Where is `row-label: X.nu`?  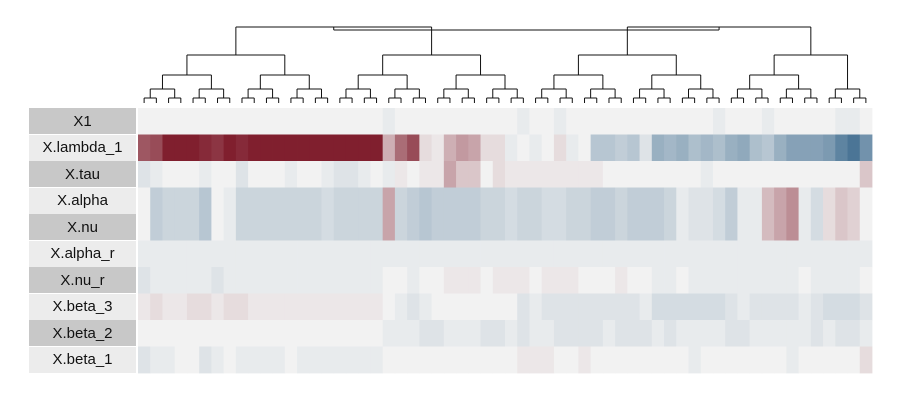 row-label: X.nu is located at coordinates (82, 227).